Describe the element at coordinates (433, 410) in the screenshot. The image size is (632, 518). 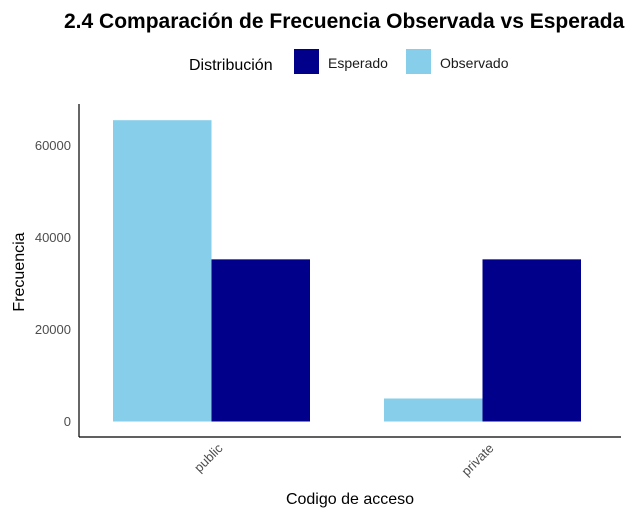
I see `bar-observado-private` at that location.